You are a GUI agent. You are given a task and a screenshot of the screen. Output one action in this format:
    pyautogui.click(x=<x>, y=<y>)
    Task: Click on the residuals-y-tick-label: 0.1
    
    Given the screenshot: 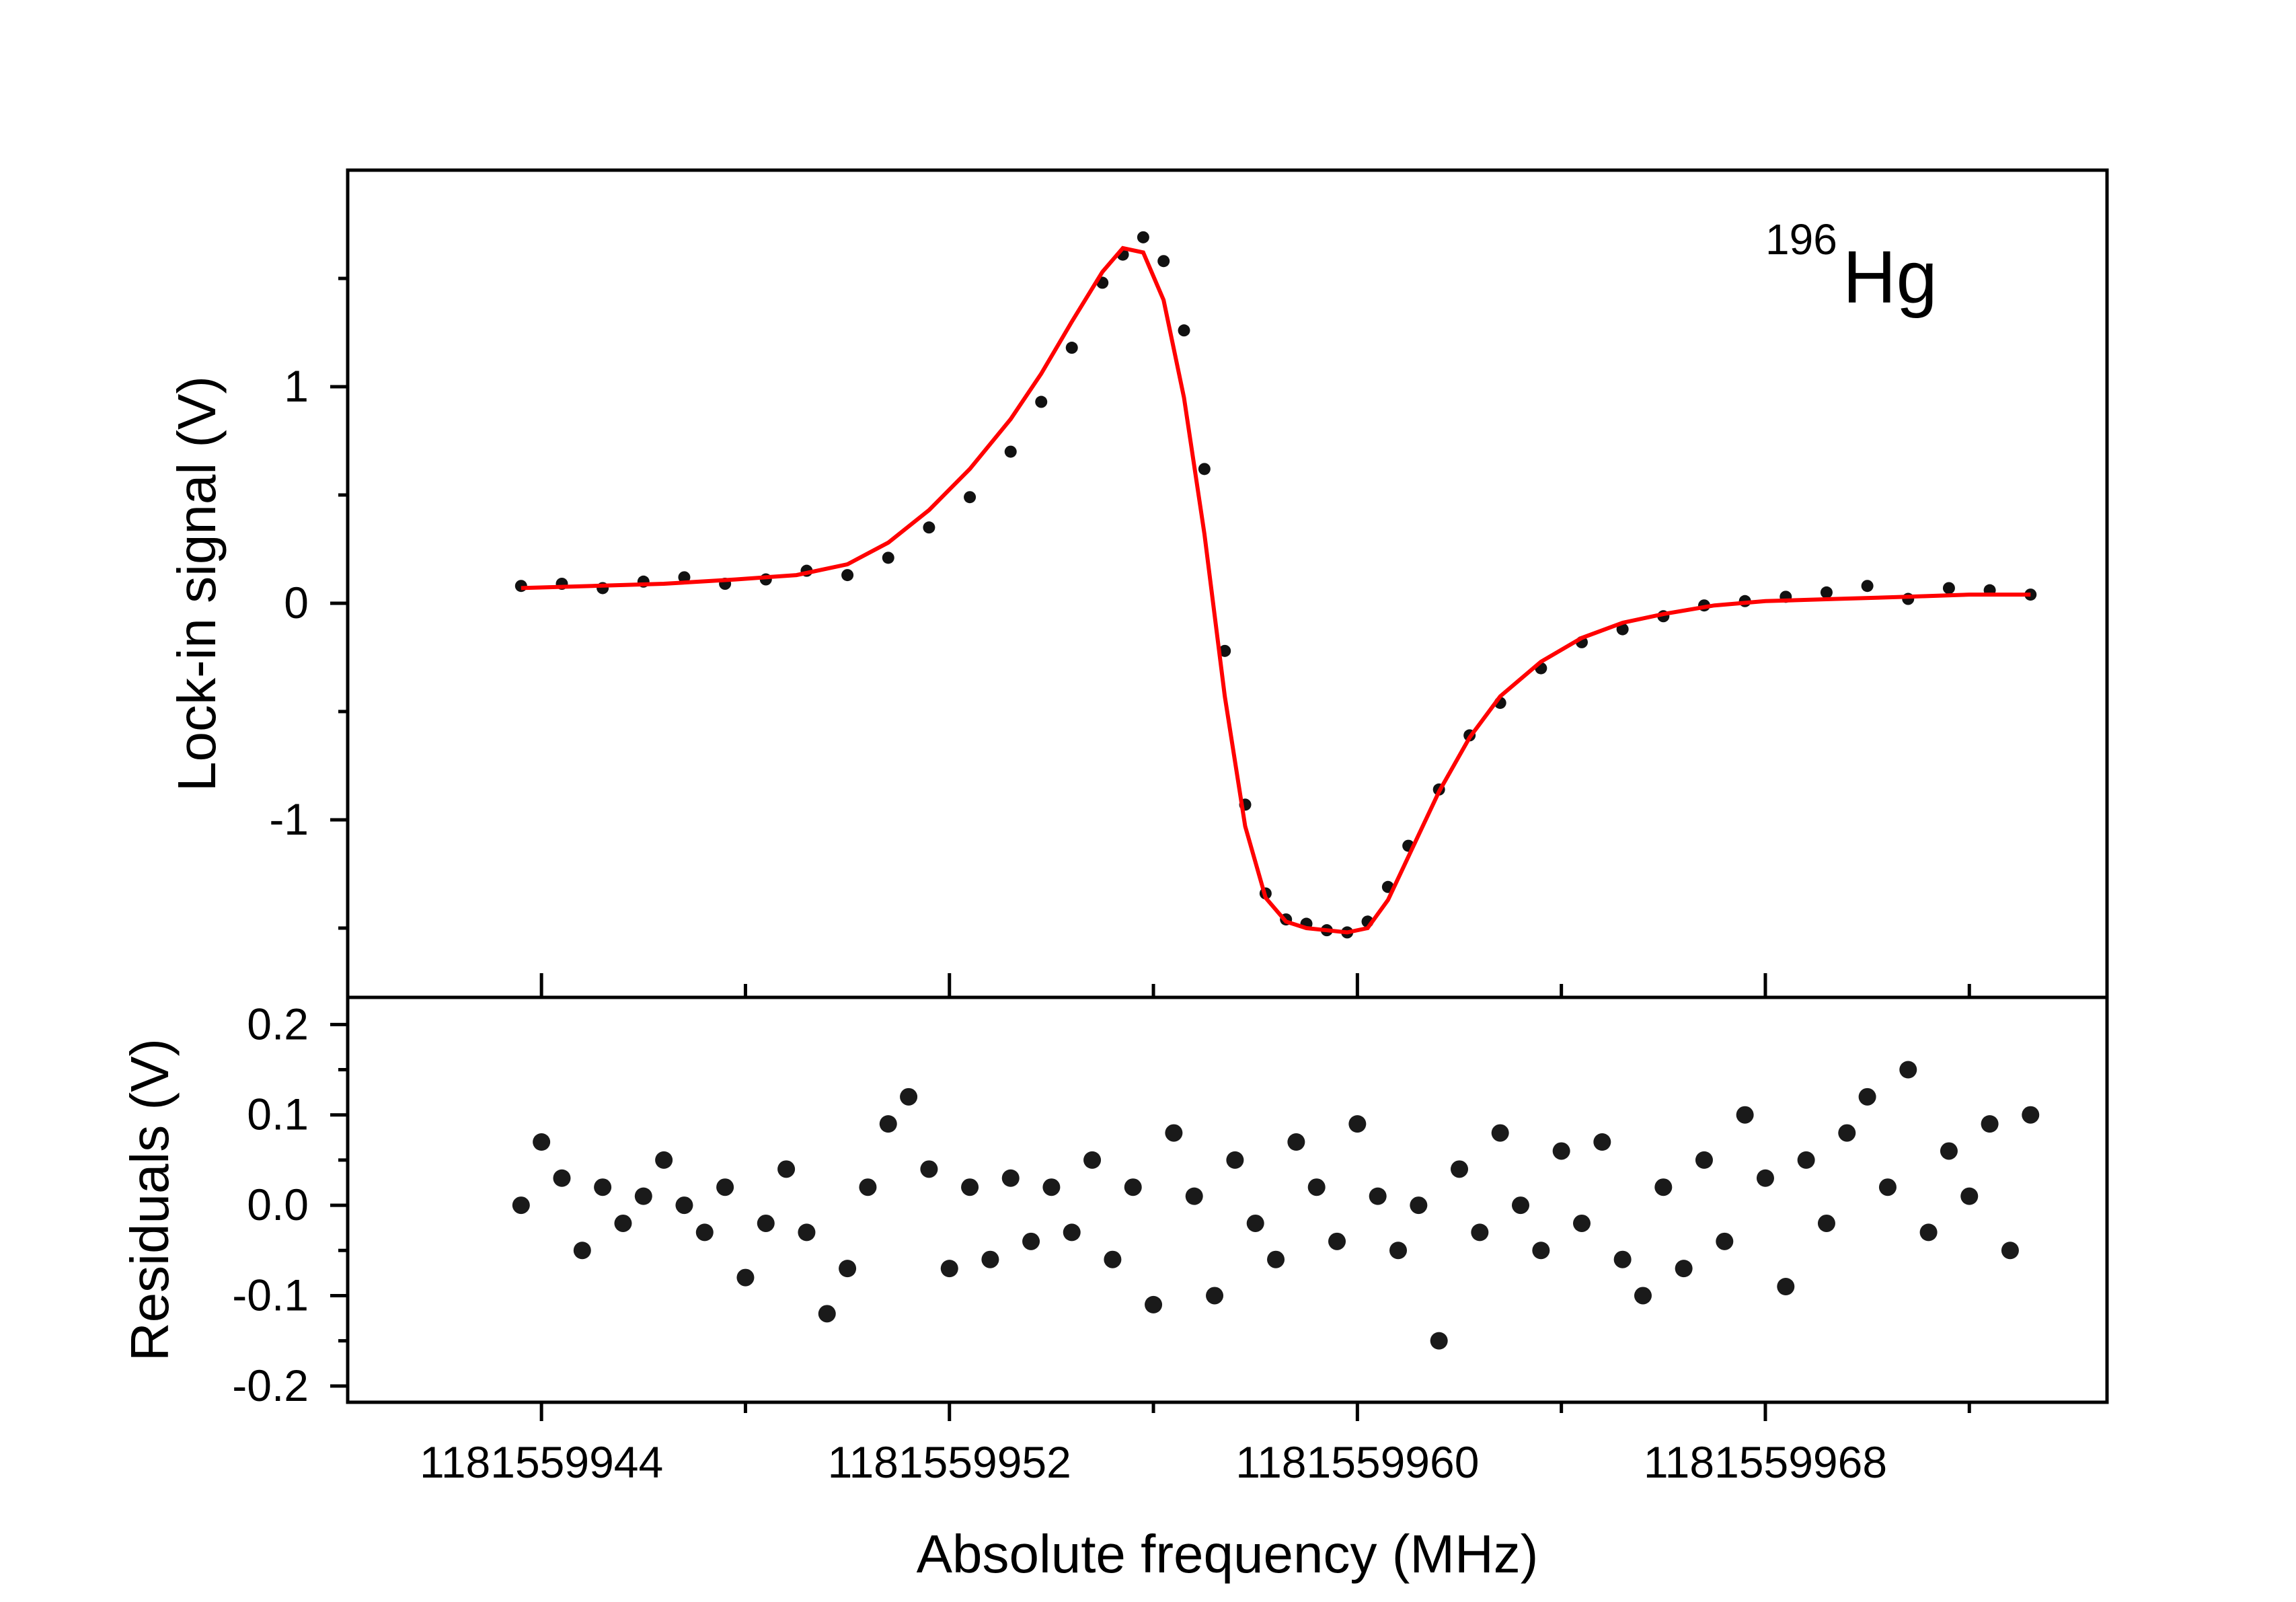 What is the action you would take?
    pyautogui.click(x=278, y=1114)
    